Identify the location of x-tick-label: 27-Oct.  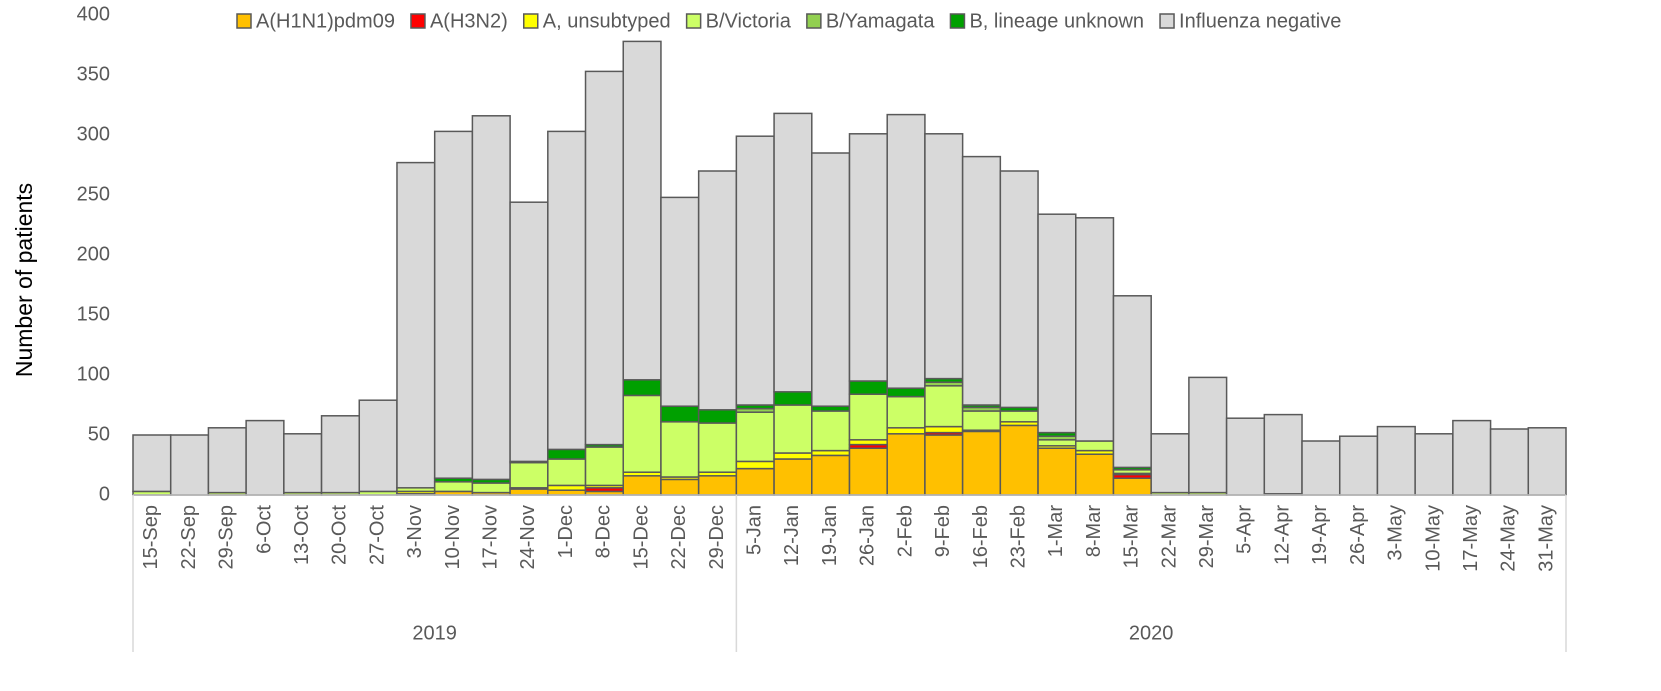
(377, 535).